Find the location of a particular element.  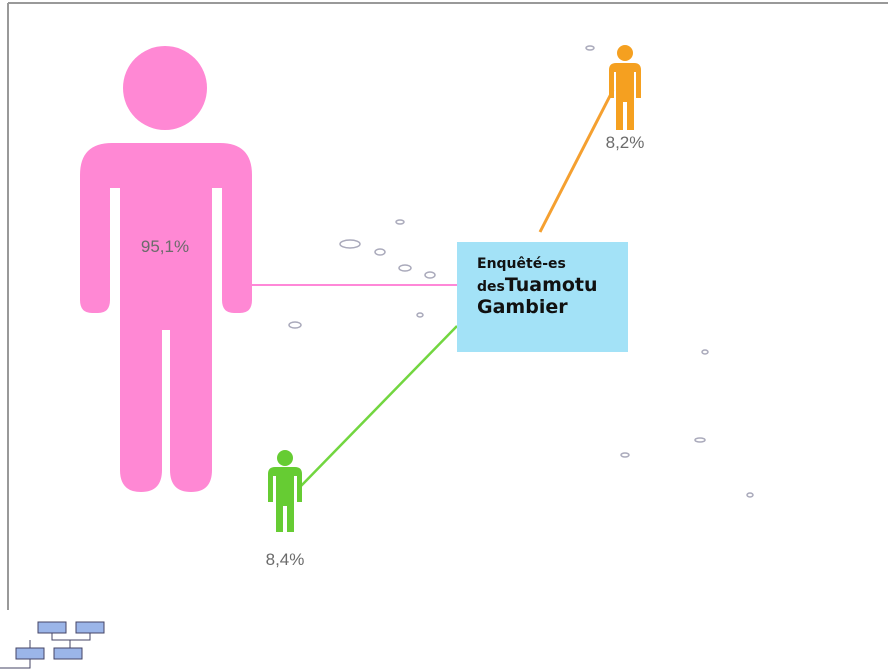

figure-orange is located at coordinates (625, 87).